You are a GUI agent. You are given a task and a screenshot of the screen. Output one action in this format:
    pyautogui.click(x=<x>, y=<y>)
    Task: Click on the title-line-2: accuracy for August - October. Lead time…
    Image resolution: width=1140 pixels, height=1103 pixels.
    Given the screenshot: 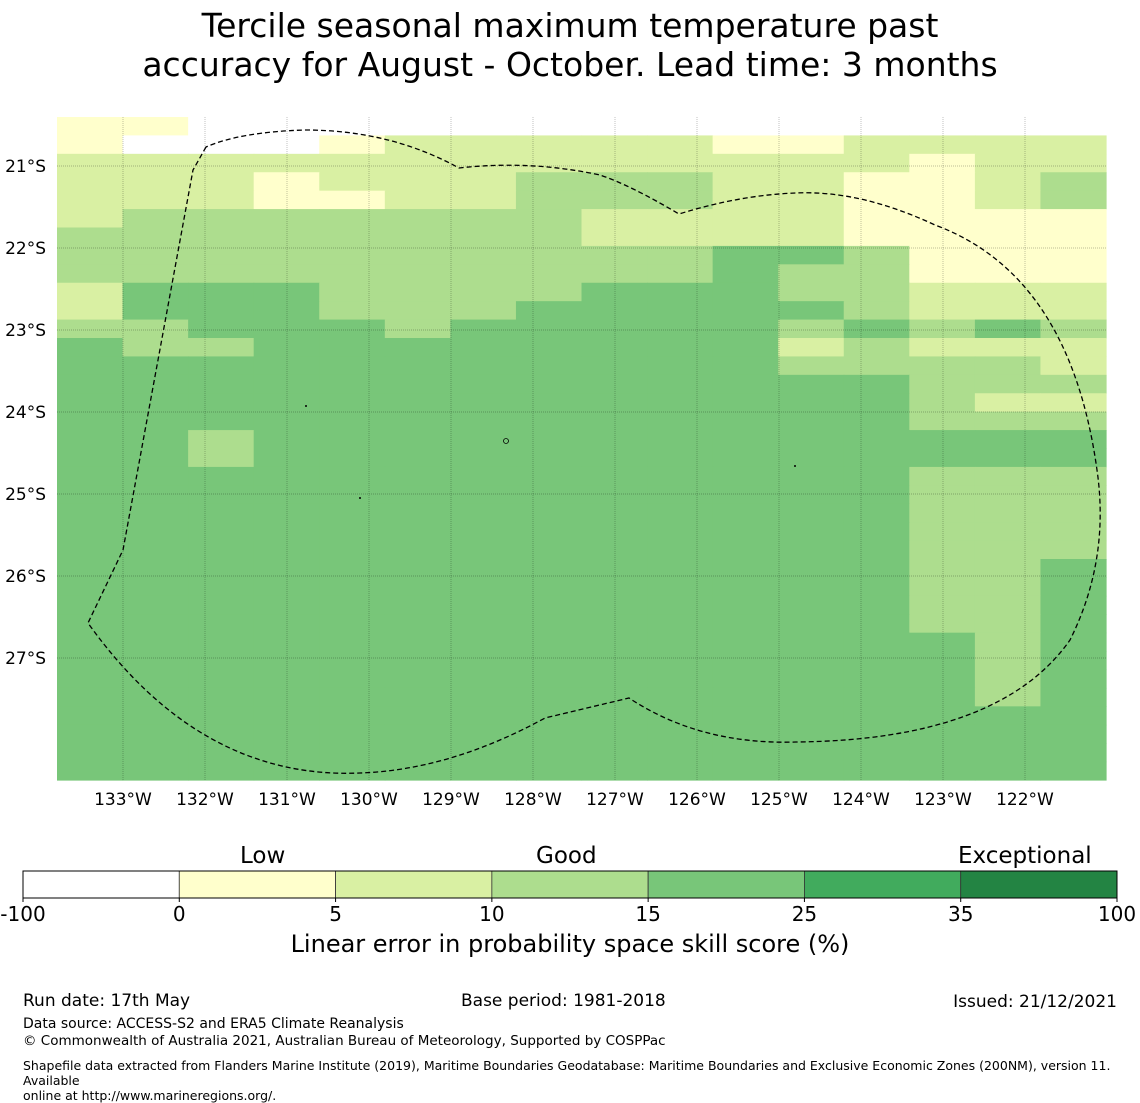 What is the action you would take?
    pyautogui.click(x=570, y=64)
    